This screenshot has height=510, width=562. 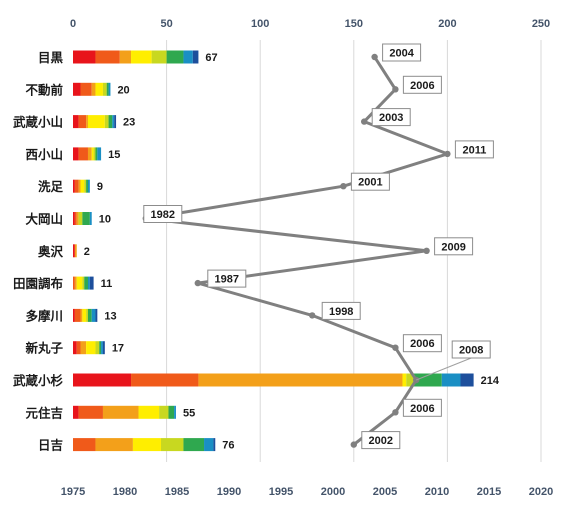 I want to click on bottom-tick-label: 2010, so click(x=437, y=492).